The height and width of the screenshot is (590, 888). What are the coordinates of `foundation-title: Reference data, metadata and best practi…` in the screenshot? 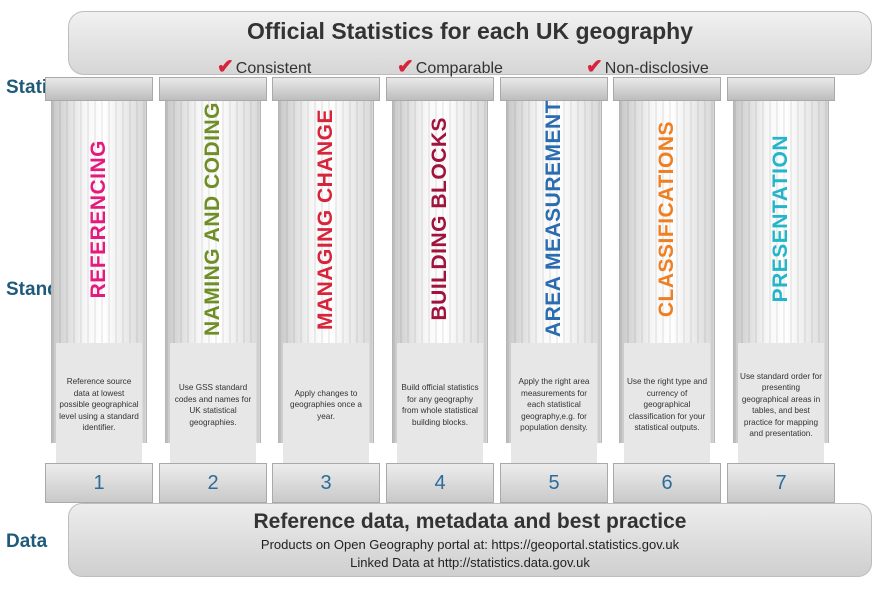 It's located at (470, 521).